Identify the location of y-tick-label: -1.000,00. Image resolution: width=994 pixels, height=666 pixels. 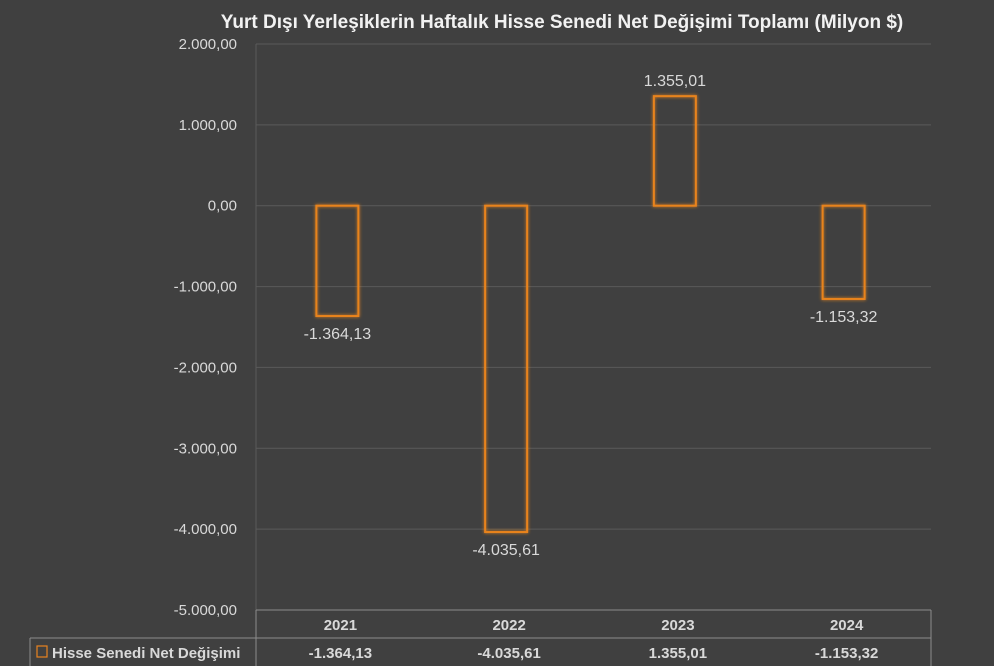
(205, 287).